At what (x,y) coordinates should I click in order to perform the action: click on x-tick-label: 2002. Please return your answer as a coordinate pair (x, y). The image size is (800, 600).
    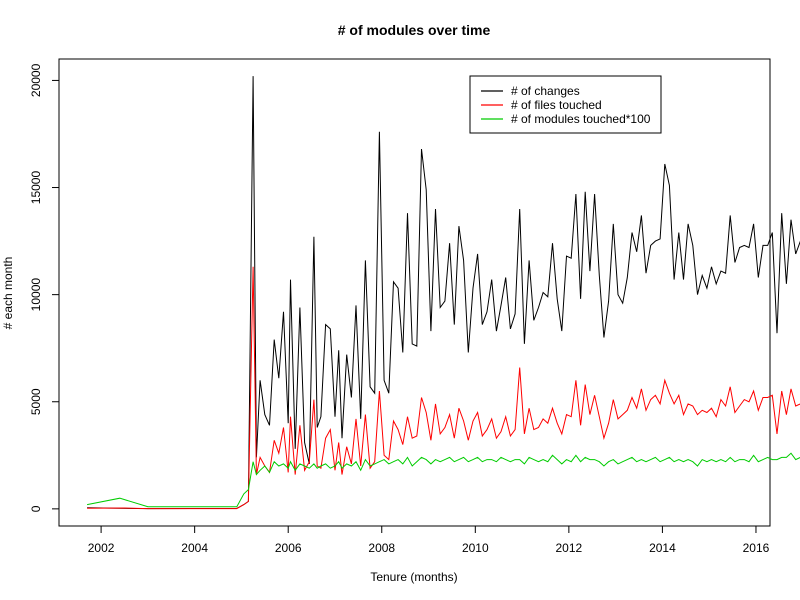
    Looking at the image, I should click on (101, 548).